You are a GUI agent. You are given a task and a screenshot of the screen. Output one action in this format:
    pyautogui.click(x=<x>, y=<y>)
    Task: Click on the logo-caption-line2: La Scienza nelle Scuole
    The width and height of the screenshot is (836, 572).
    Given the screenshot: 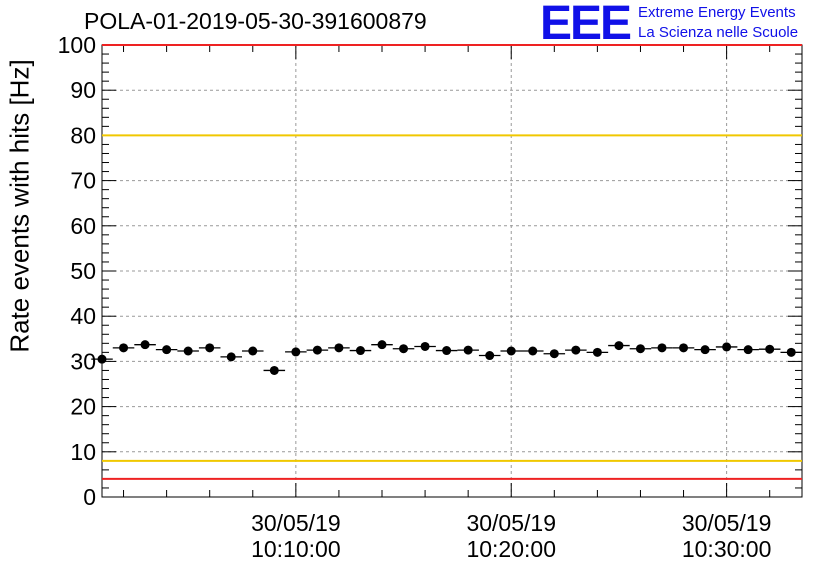 What is the action you would take?
    pyautogui.click(x=718, y=32)
    